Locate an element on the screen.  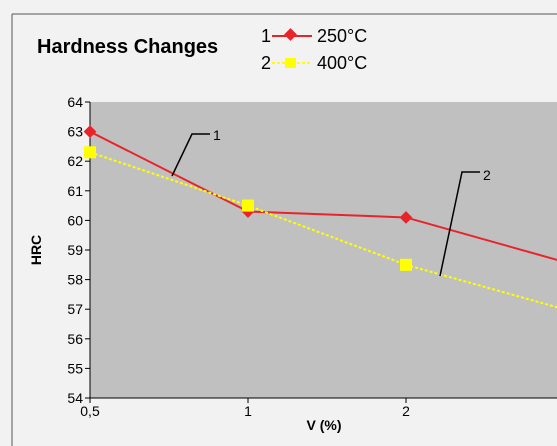
x-axis-label: V (%) is located at coordinates (324, 425).